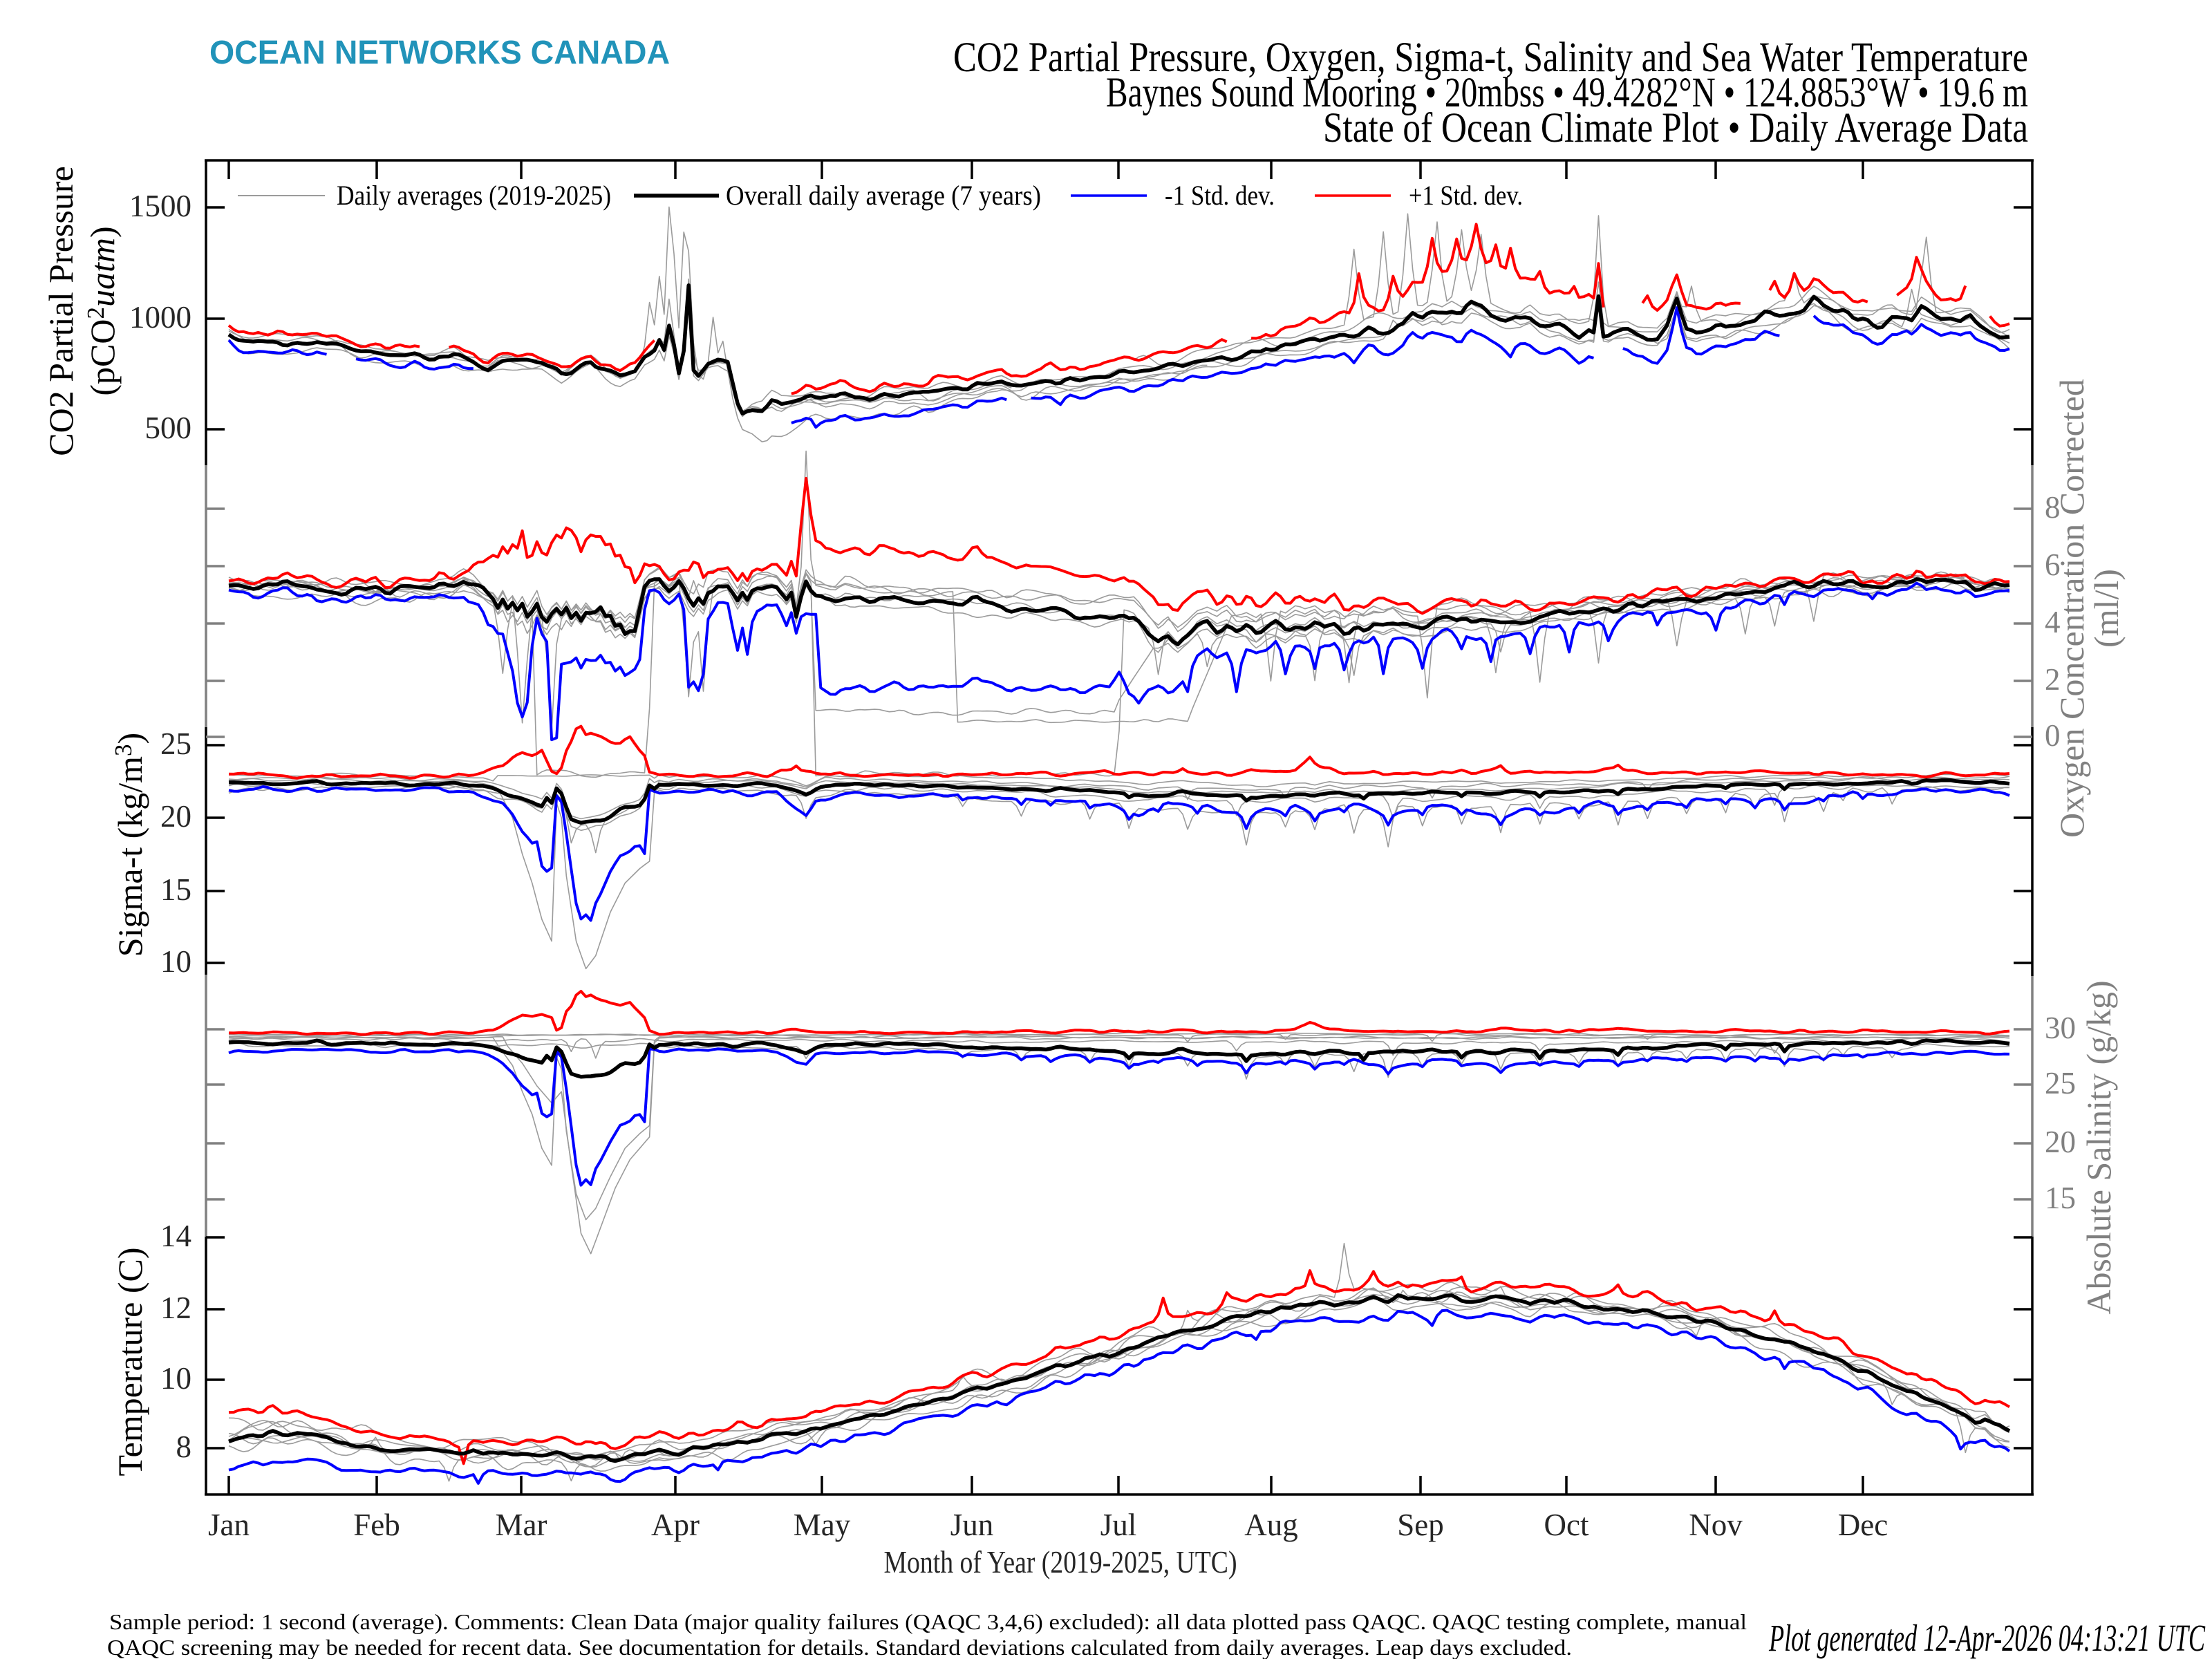 The image size is (2212, 1659). I want to click on svg-text: 30, so click(2060, 1028).